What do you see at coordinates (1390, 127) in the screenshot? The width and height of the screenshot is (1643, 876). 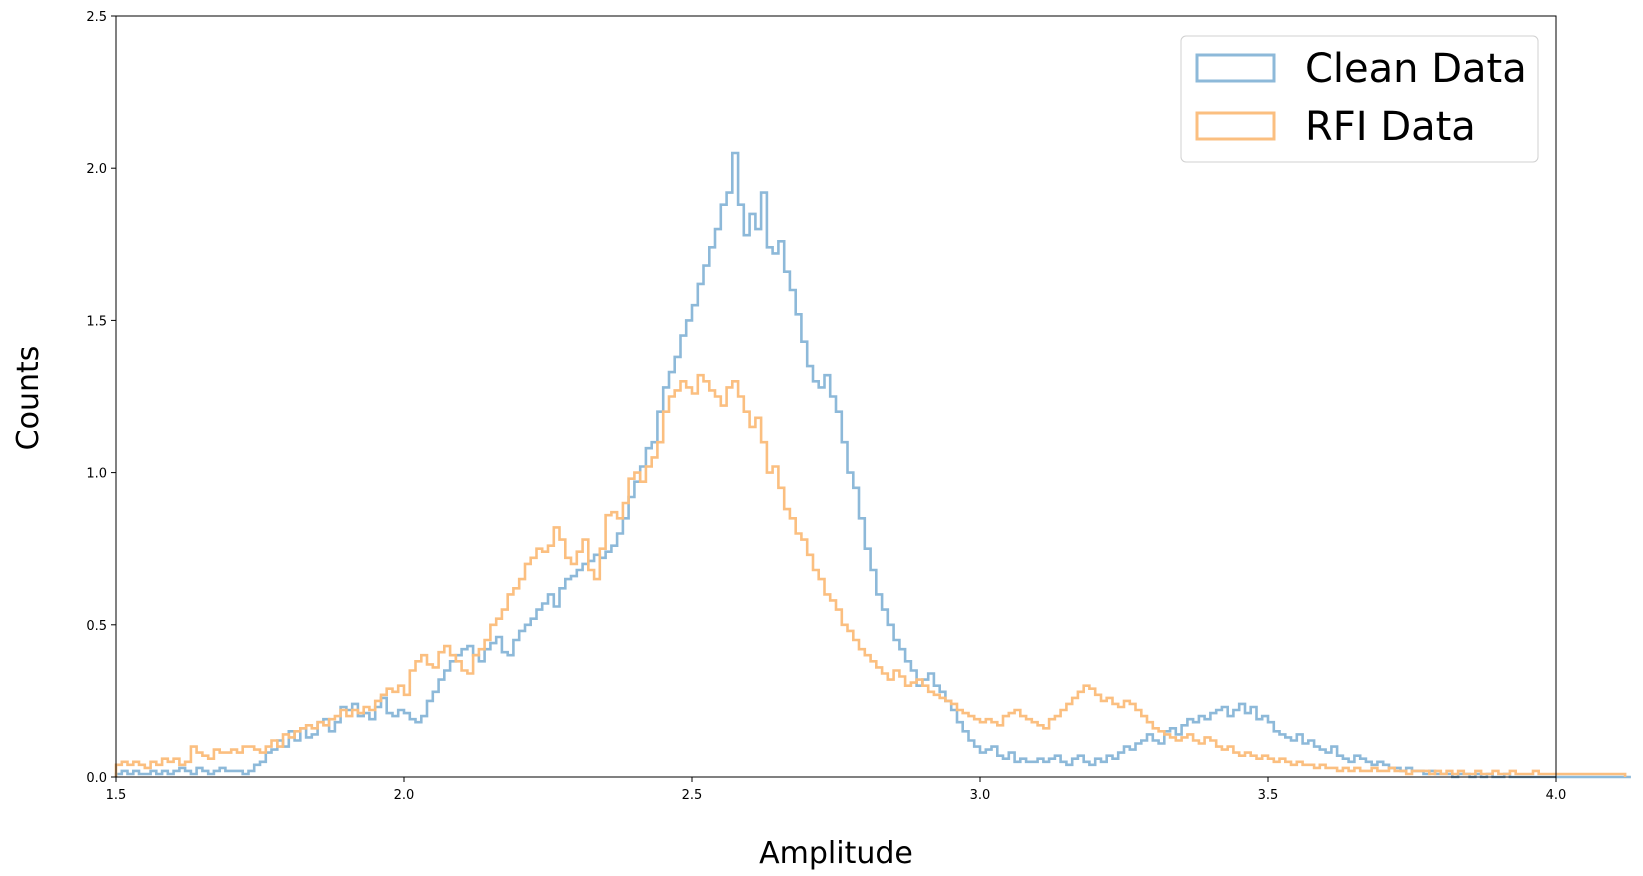 I see `legend-label-rfi-data: RFI Data` at bounding box center [1390, 127].